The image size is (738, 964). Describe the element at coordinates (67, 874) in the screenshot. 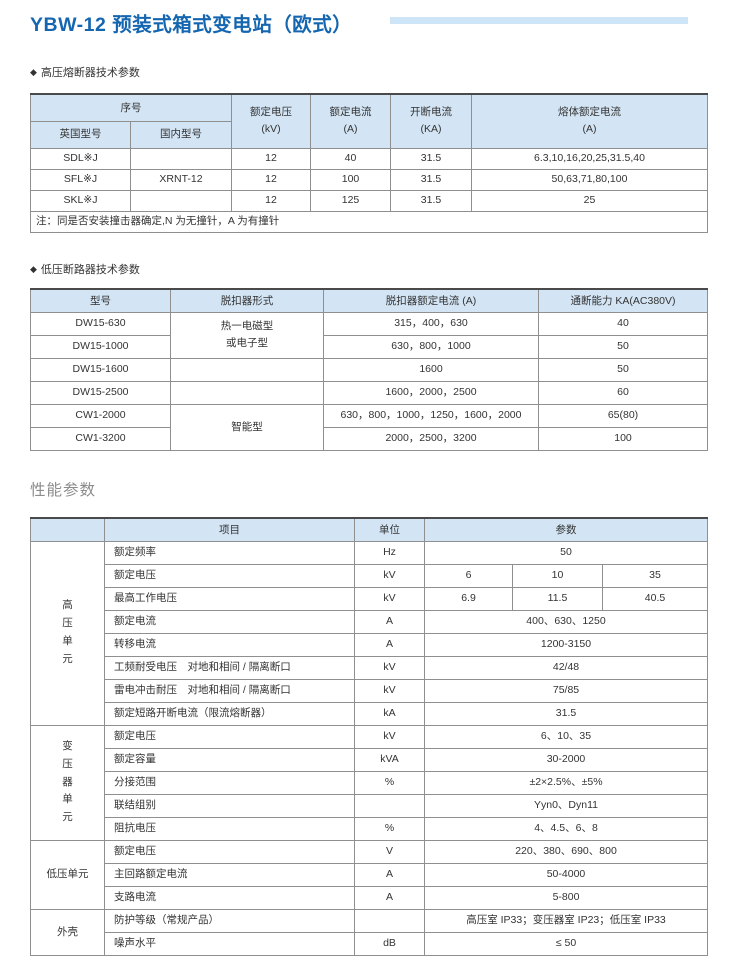

I see `group-label-lv-unit: 低压单元` at that location.